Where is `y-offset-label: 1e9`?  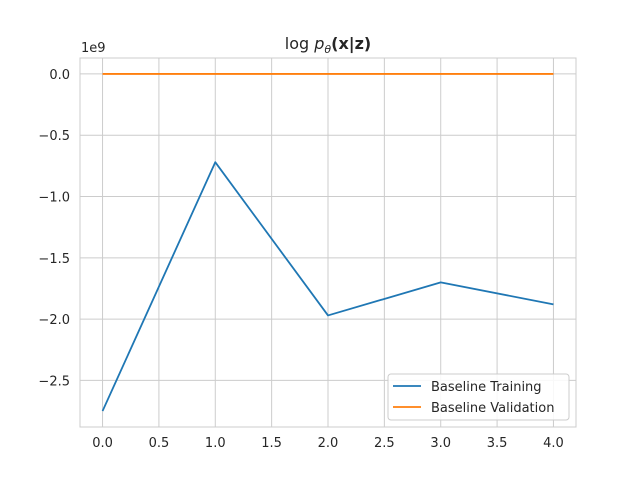 y-offset-label: 1e9 is located at coordinates (93, 48).